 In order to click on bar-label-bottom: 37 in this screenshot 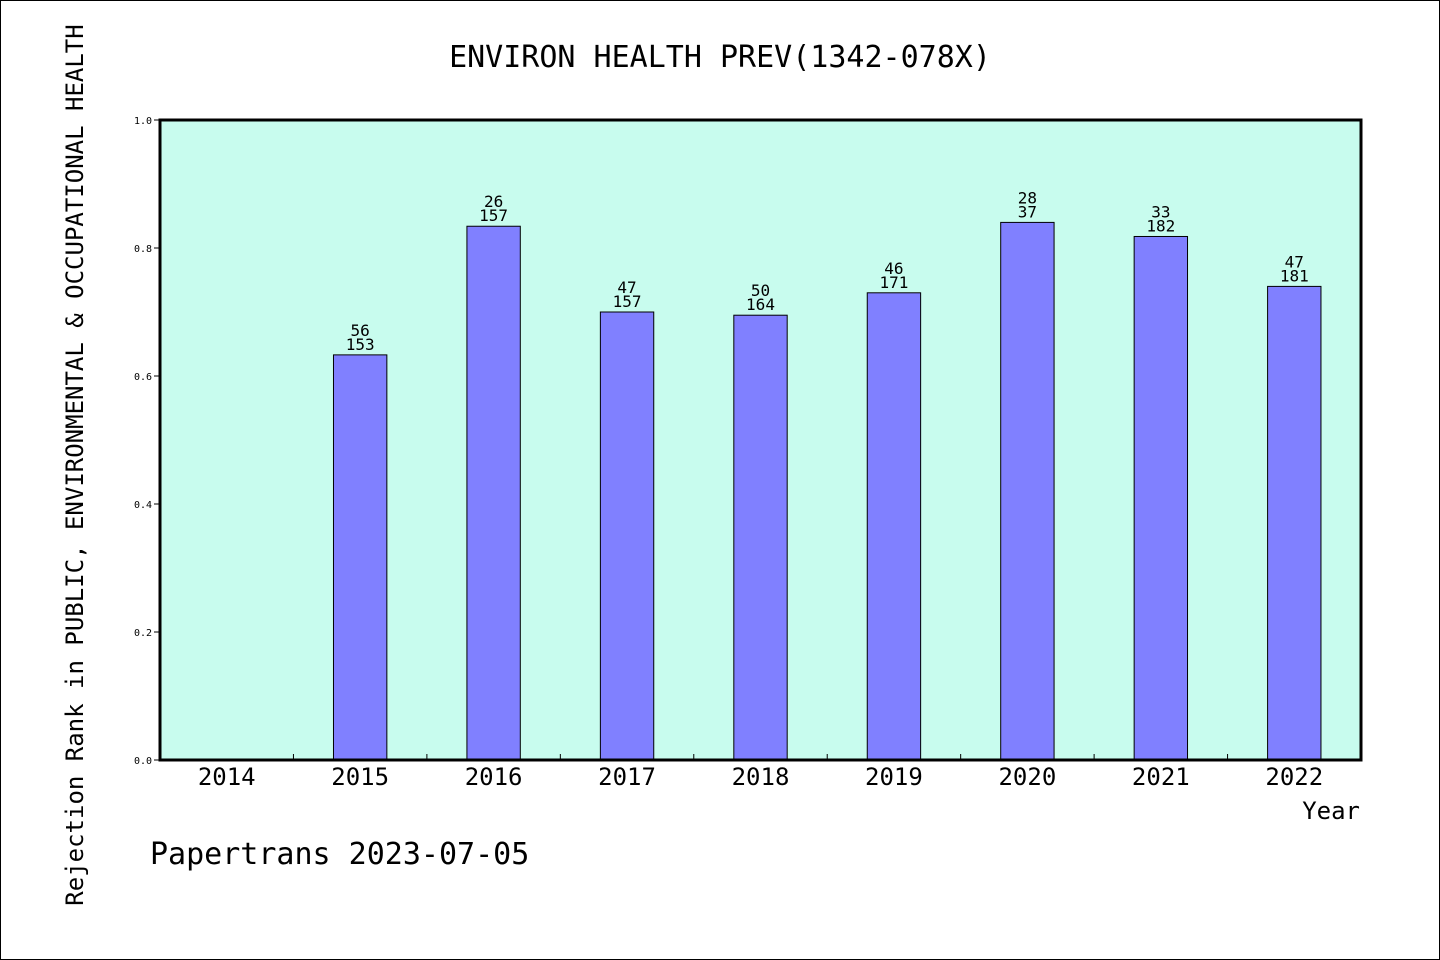, I will do `click(1027, 211)`.